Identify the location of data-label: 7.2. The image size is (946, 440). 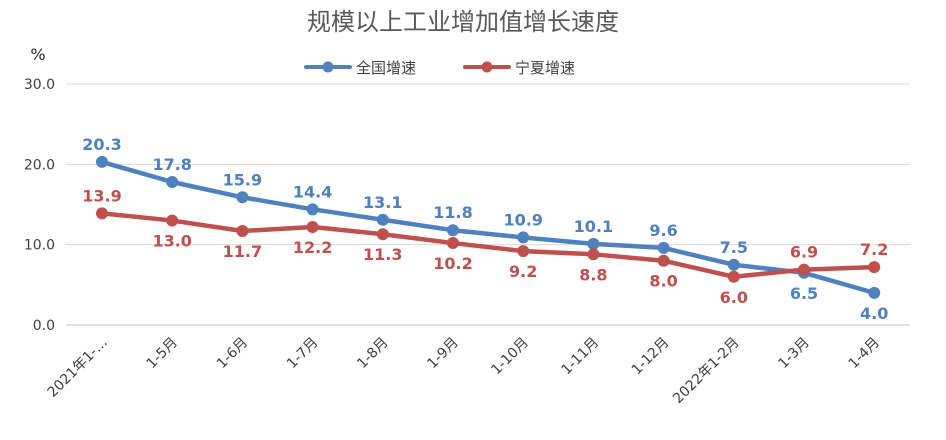
(874, 249).